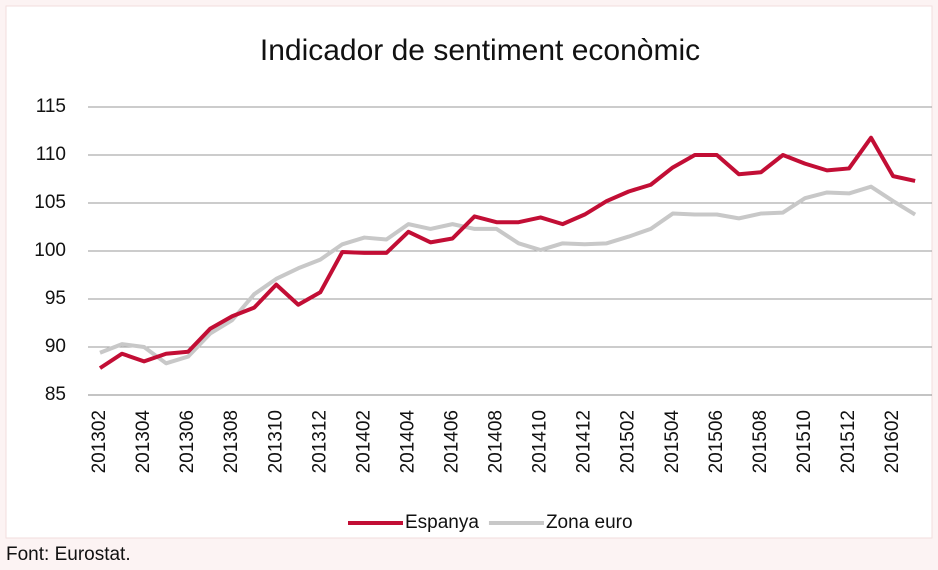 This screenshot has height=570, width=938. What do you see at coordinates (892, 441) in the screenshot?
I see `x-tick-label: 201602` at bounding box center [892, 441].